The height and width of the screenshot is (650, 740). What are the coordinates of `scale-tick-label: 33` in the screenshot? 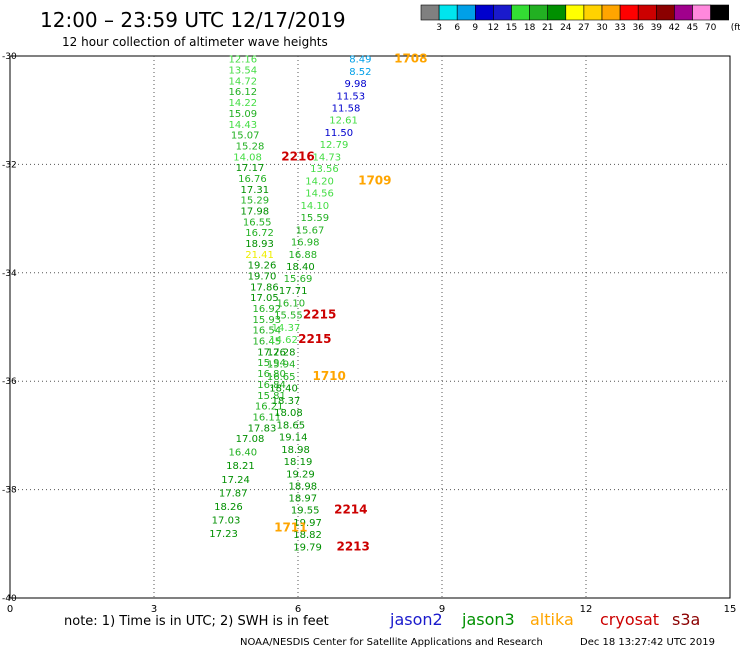 It's located at (619, 28).